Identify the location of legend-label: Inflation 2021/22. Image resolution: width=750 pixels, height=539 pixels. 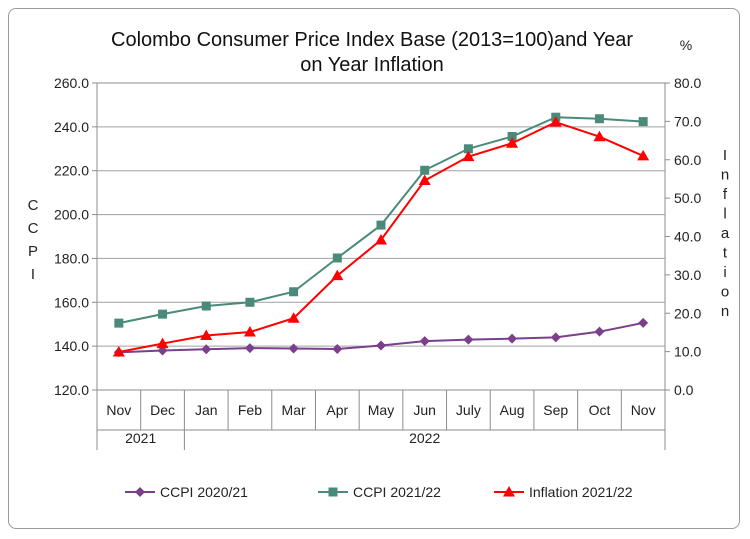
(581, 492).